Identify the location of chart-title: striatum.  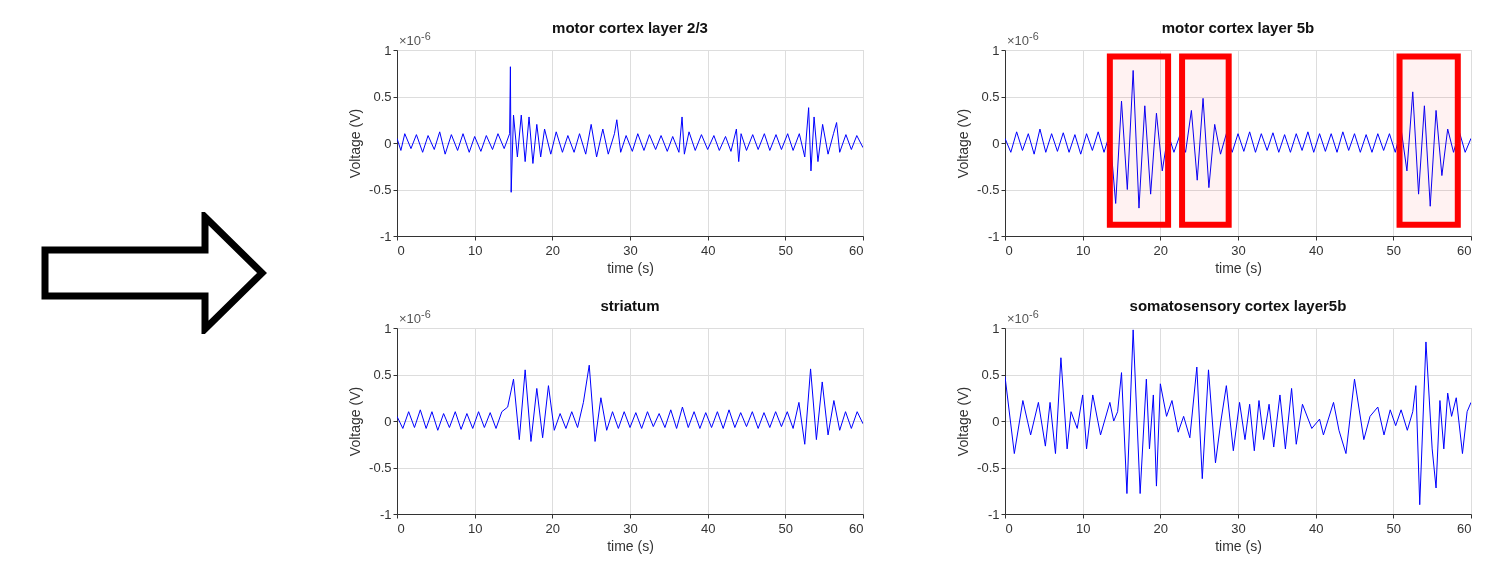
(630, 305).